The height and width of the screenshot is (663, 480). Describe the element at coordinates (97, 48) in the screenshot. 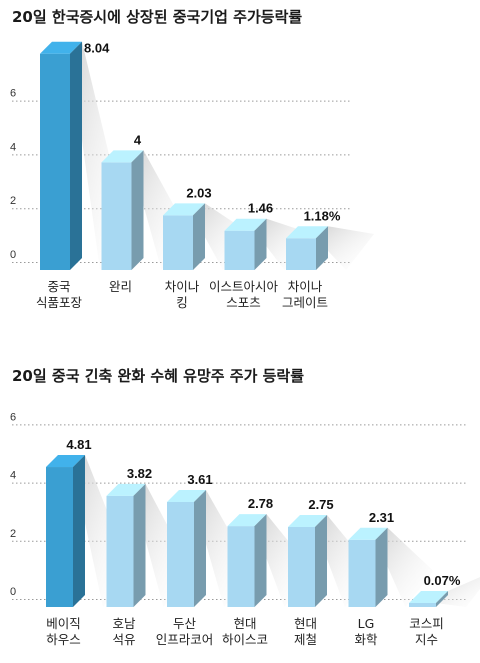

I see `data-label: 8.04` at that location.